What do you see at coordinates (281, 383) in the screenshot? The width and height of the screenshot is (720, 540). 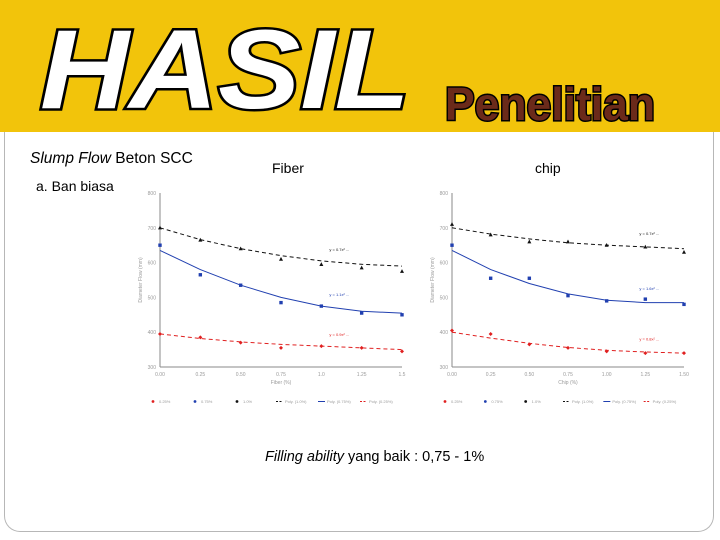 I see `x-axis-label: Fiber (%)` at bounding box center [281, 383].